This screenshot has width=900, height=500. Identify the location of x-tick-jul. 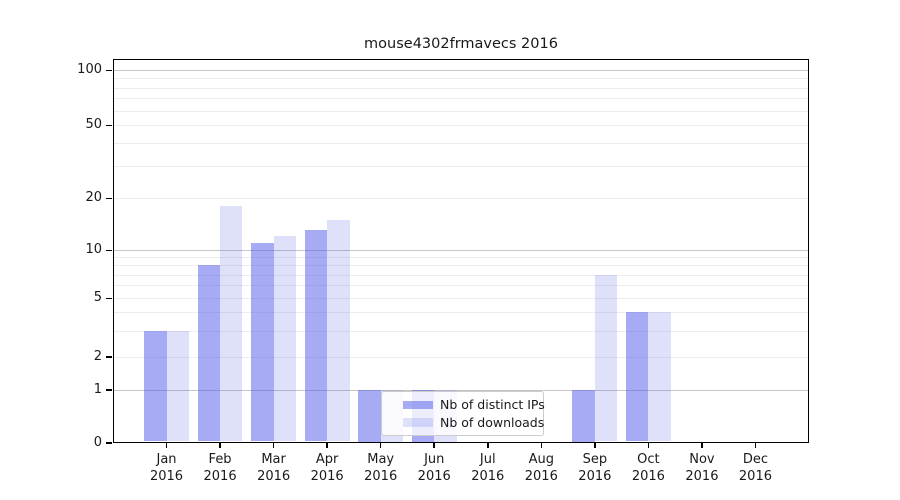
(488, 445).